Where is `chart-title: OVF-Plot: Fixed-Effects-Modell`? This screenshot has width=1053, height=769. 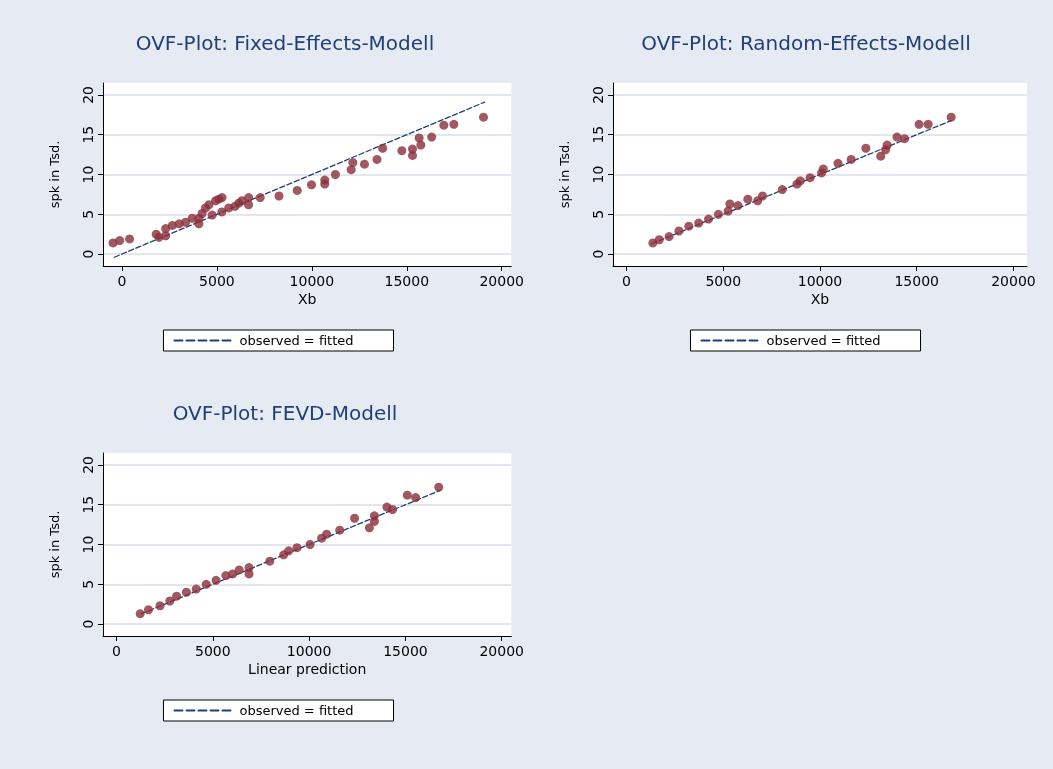 chart-title: OVF-Plot: Fixed-Effects-Modell is located at coordinates (285, 43).